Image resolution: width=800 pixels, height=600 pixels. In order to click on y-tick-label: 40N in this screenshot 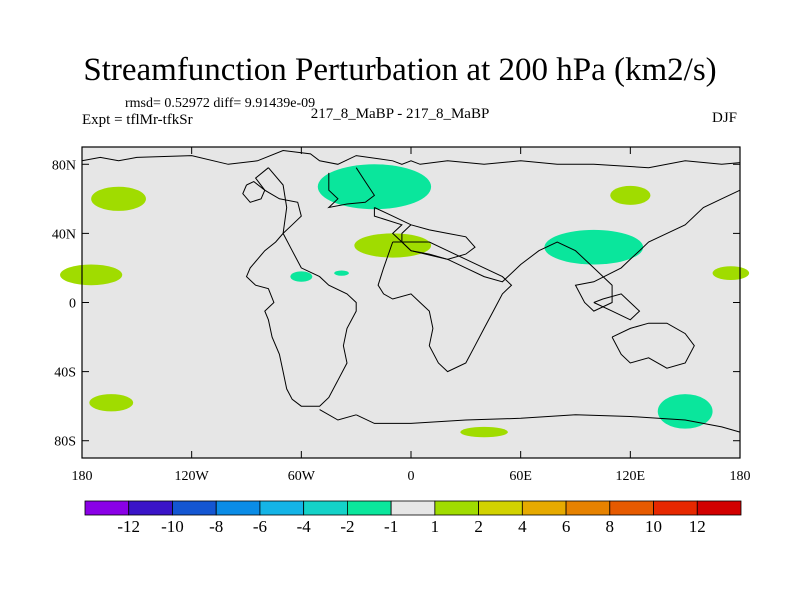, I will do `click(64, 234)`.